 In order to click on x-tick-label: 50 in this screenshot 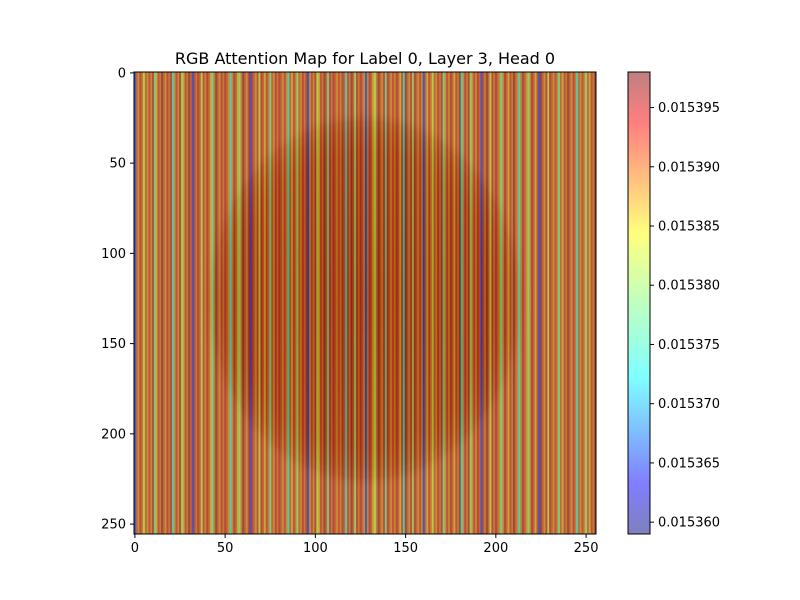, I will do `click(225, 548)`.